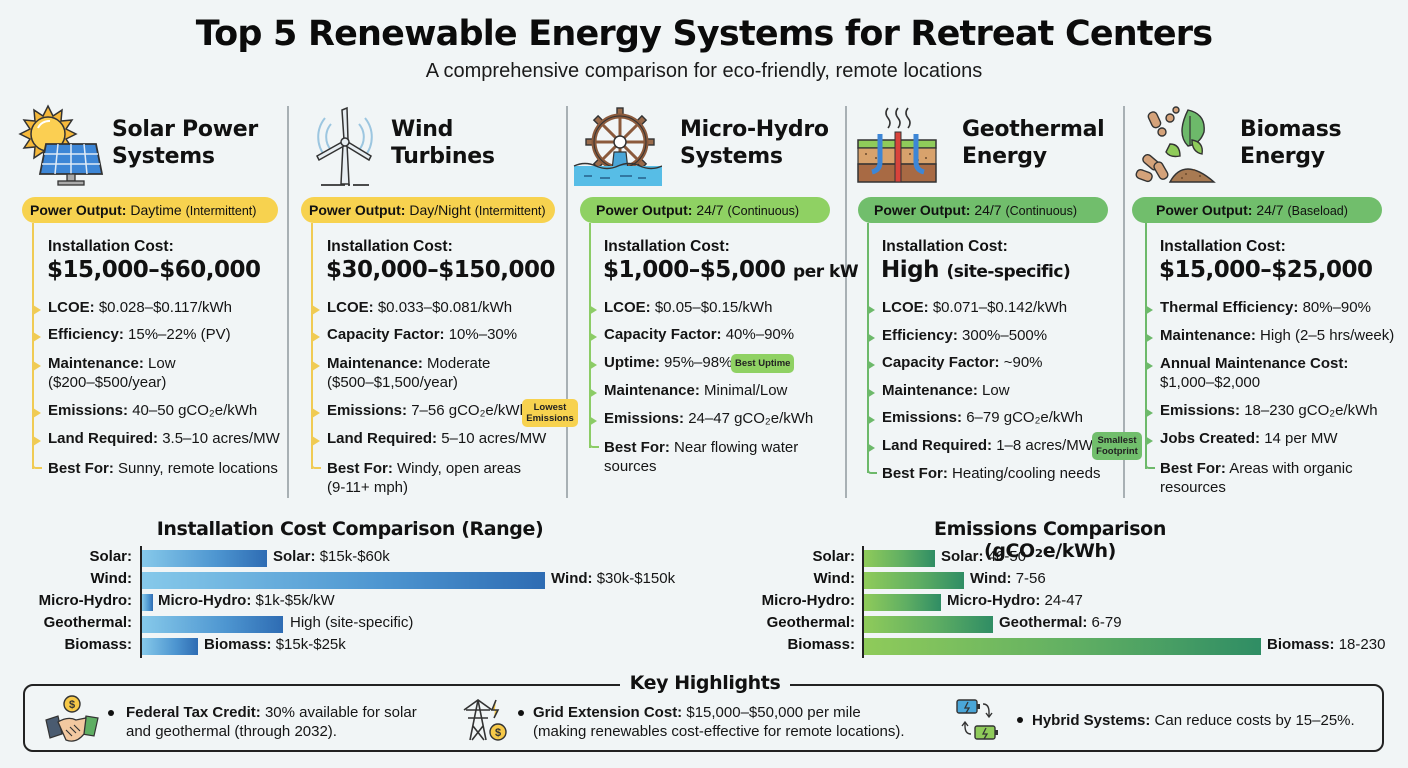 This screenshot has height=768, width=1408. I want to click on spec-item: Land Required: 5–10 acres/MW, so click(435, 438).